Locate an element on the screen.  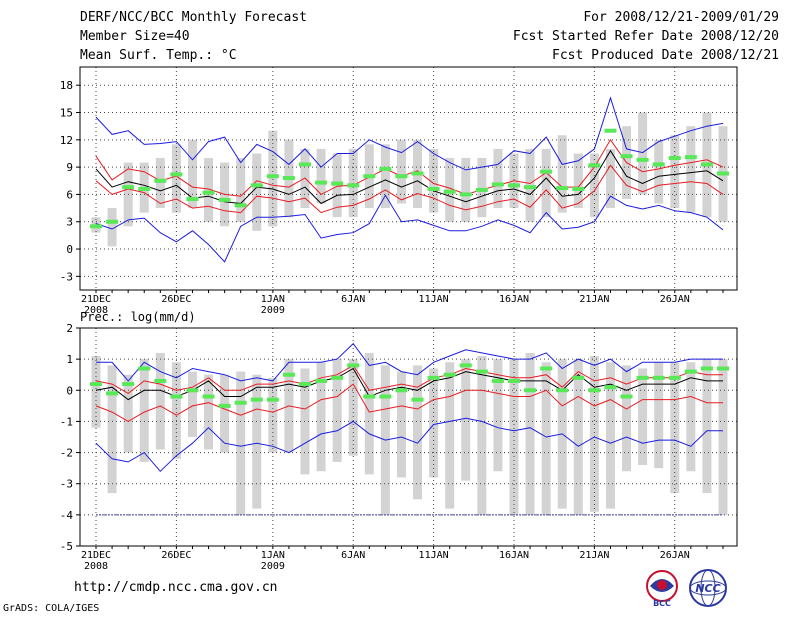
temp-upper-spread-line is located at coordinates (409, 167).